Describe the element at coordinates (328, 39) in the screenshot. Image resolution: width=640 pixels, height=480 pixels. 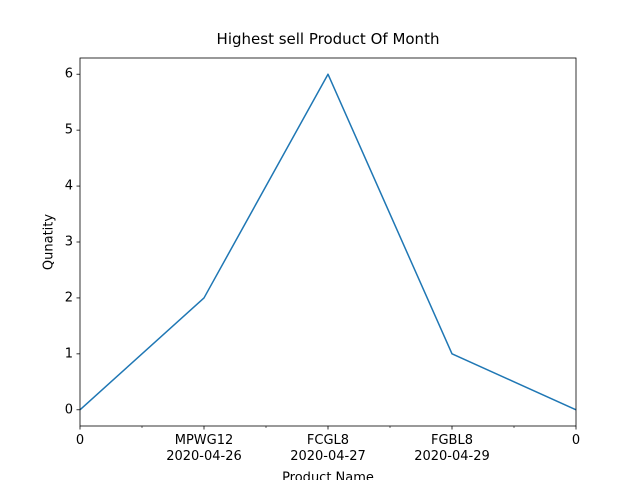
I see `chart-title: Highest sell Product Of Month` at that location.